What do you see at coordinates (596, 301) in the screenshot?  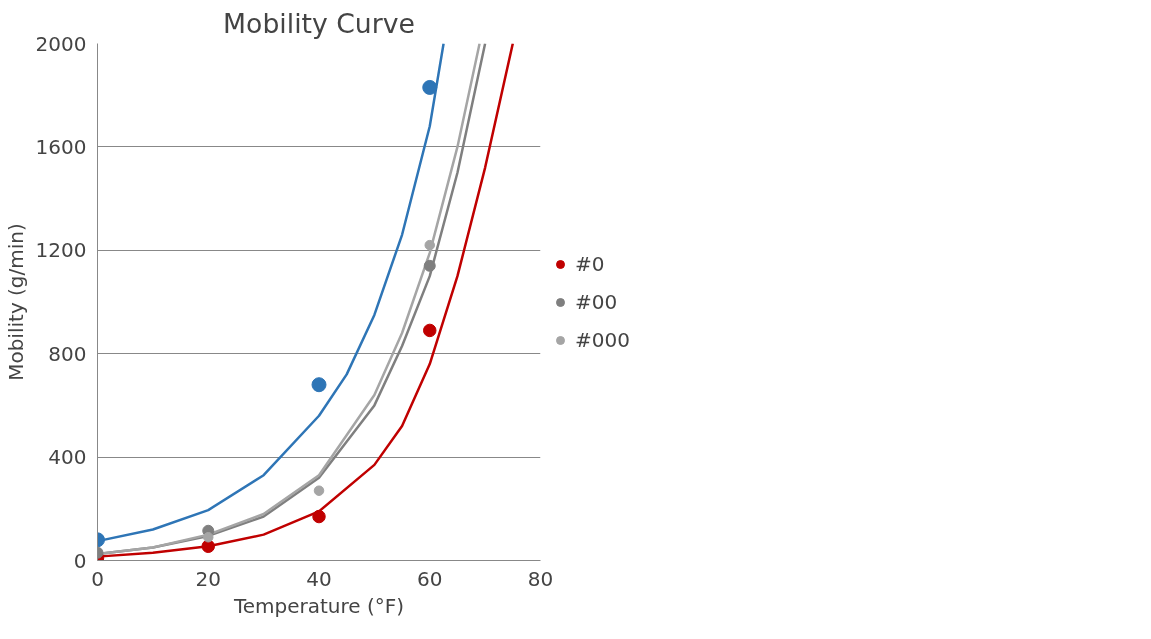 I see `legend-label: #00` at bounding box center [596, 301].